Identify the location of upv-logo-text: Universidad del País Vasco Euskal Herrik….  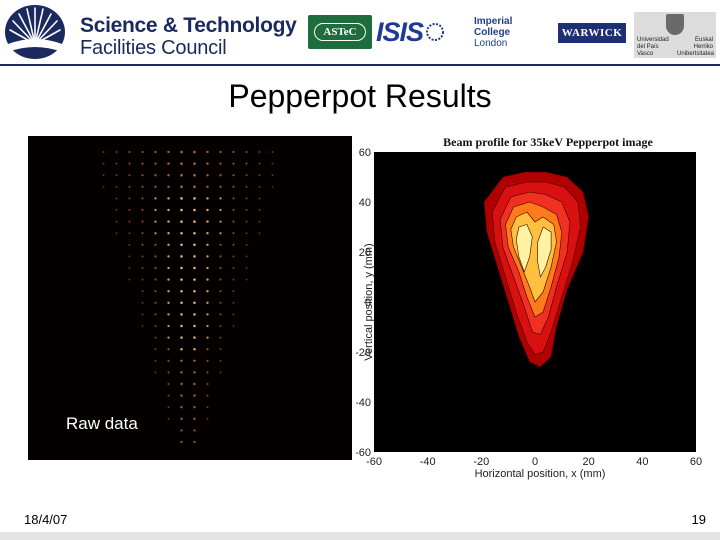
(676, 47).